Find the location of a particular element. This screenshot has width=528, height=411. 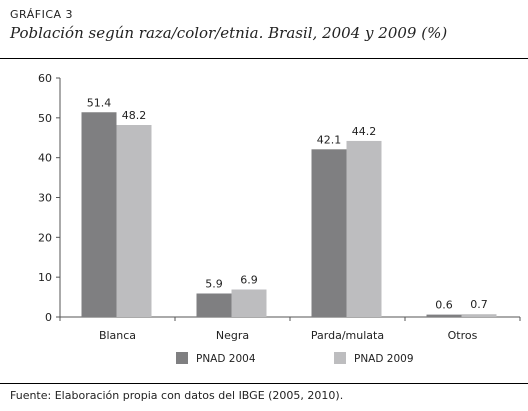

data-label: 0.6 is located at coordinates (444, 305).